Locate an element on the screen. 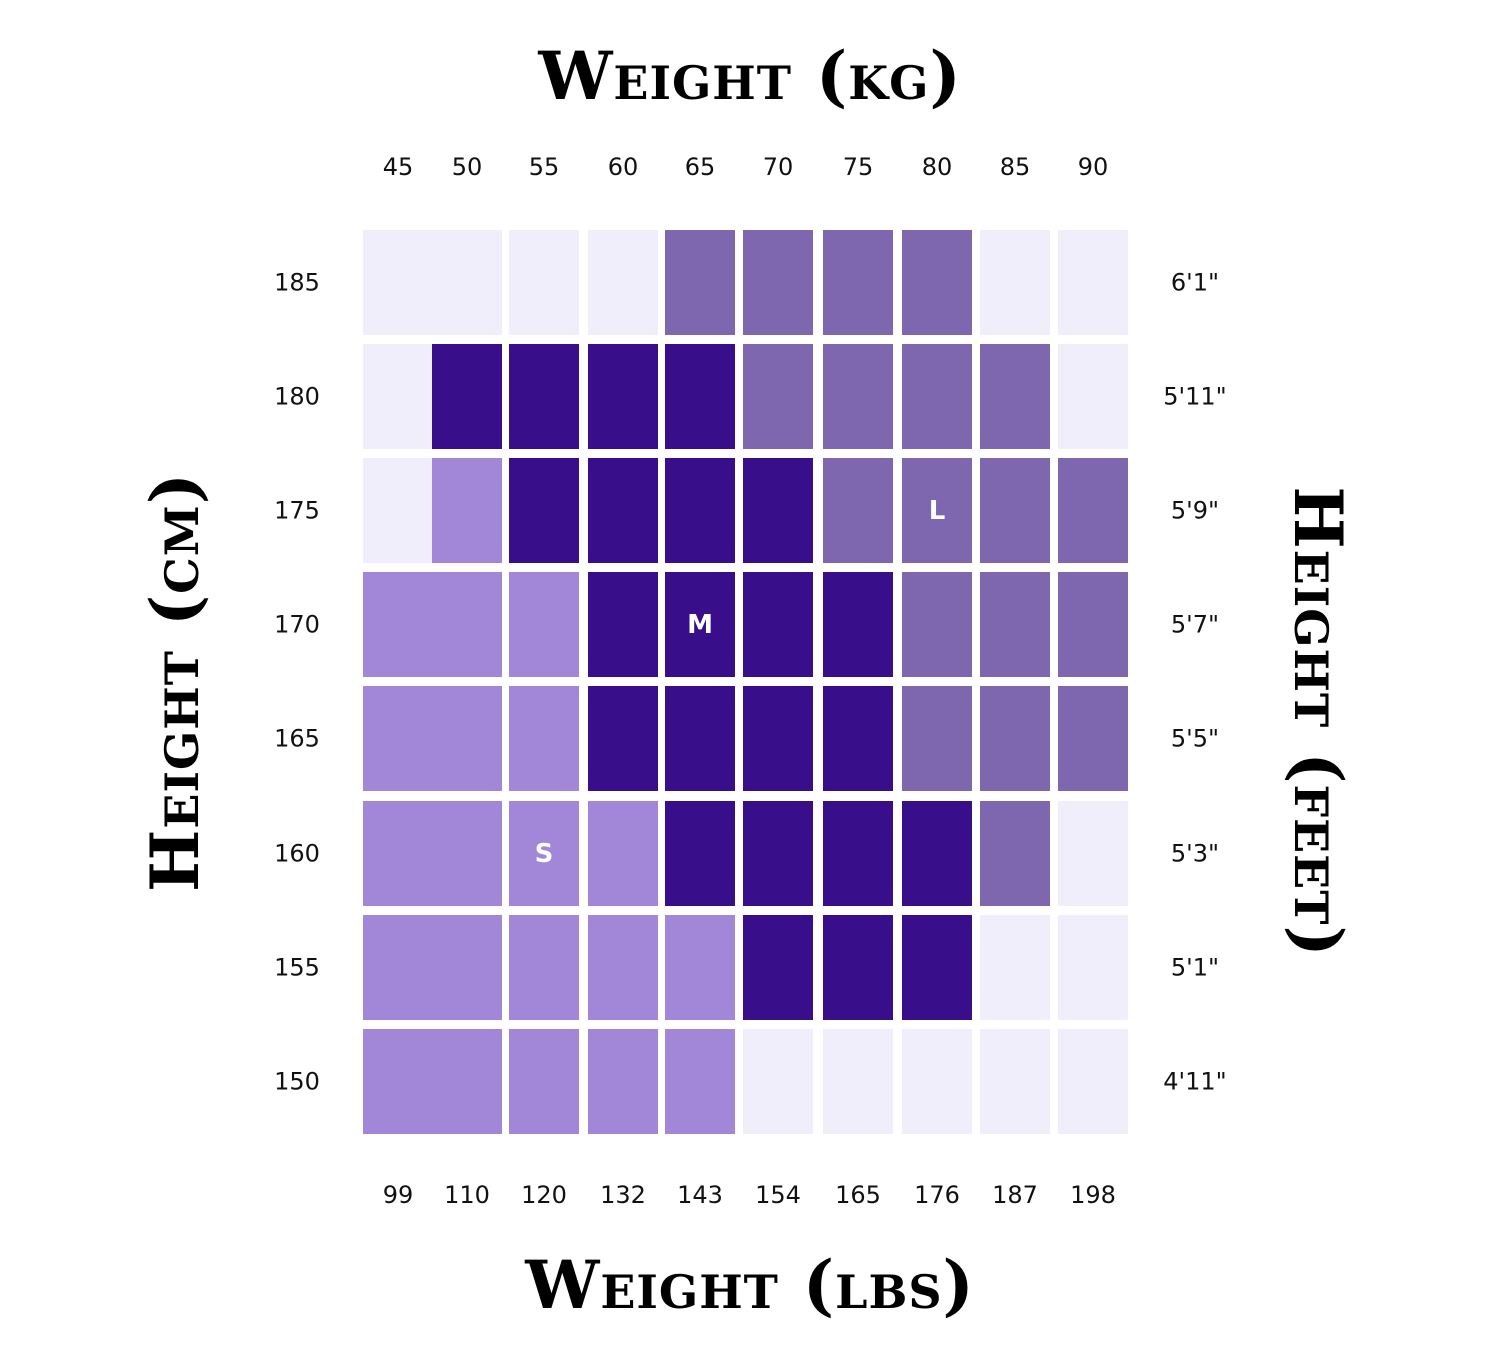 The height and width of the screenshot is (1364, 1500). y-left-tick-label: 170 is located at coordinates (297, 625).